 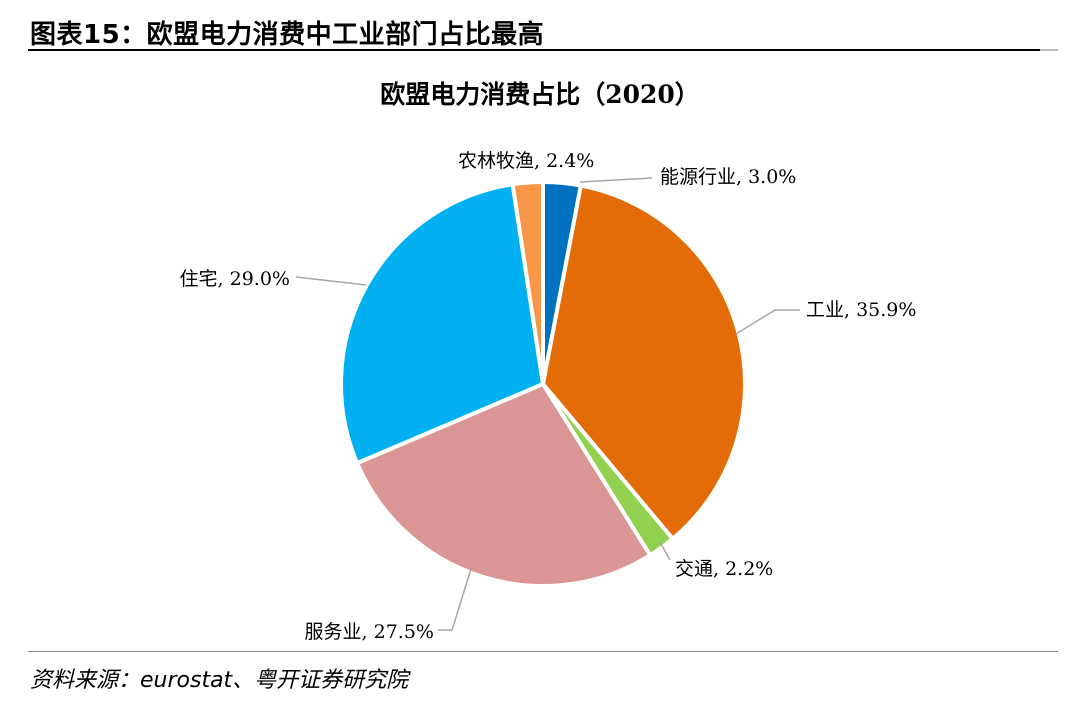 I want to click on slice-label-6: 农林牧渔, 2.4%, so click(x=526, y=161).